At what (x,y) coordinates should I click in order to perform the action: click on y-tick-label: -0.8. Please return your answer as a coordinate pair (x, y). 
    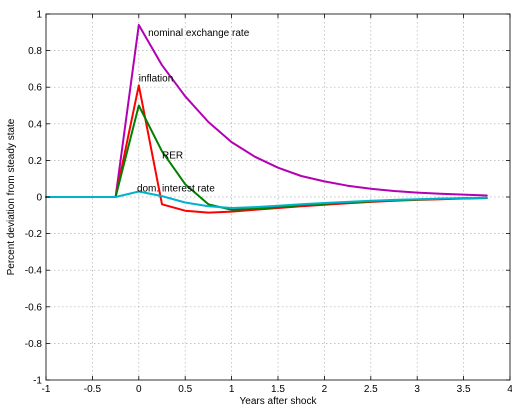
    Looking at the image, I should click on (34, 344).